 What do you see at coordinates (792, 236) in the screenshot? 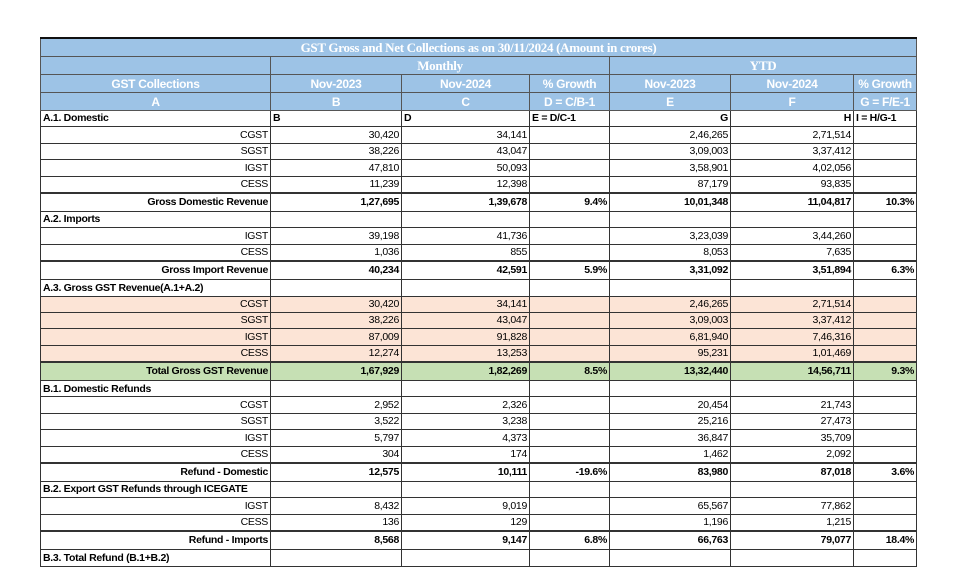
I see `table-cell: 3,44,260` at bounding box center [792, 236].